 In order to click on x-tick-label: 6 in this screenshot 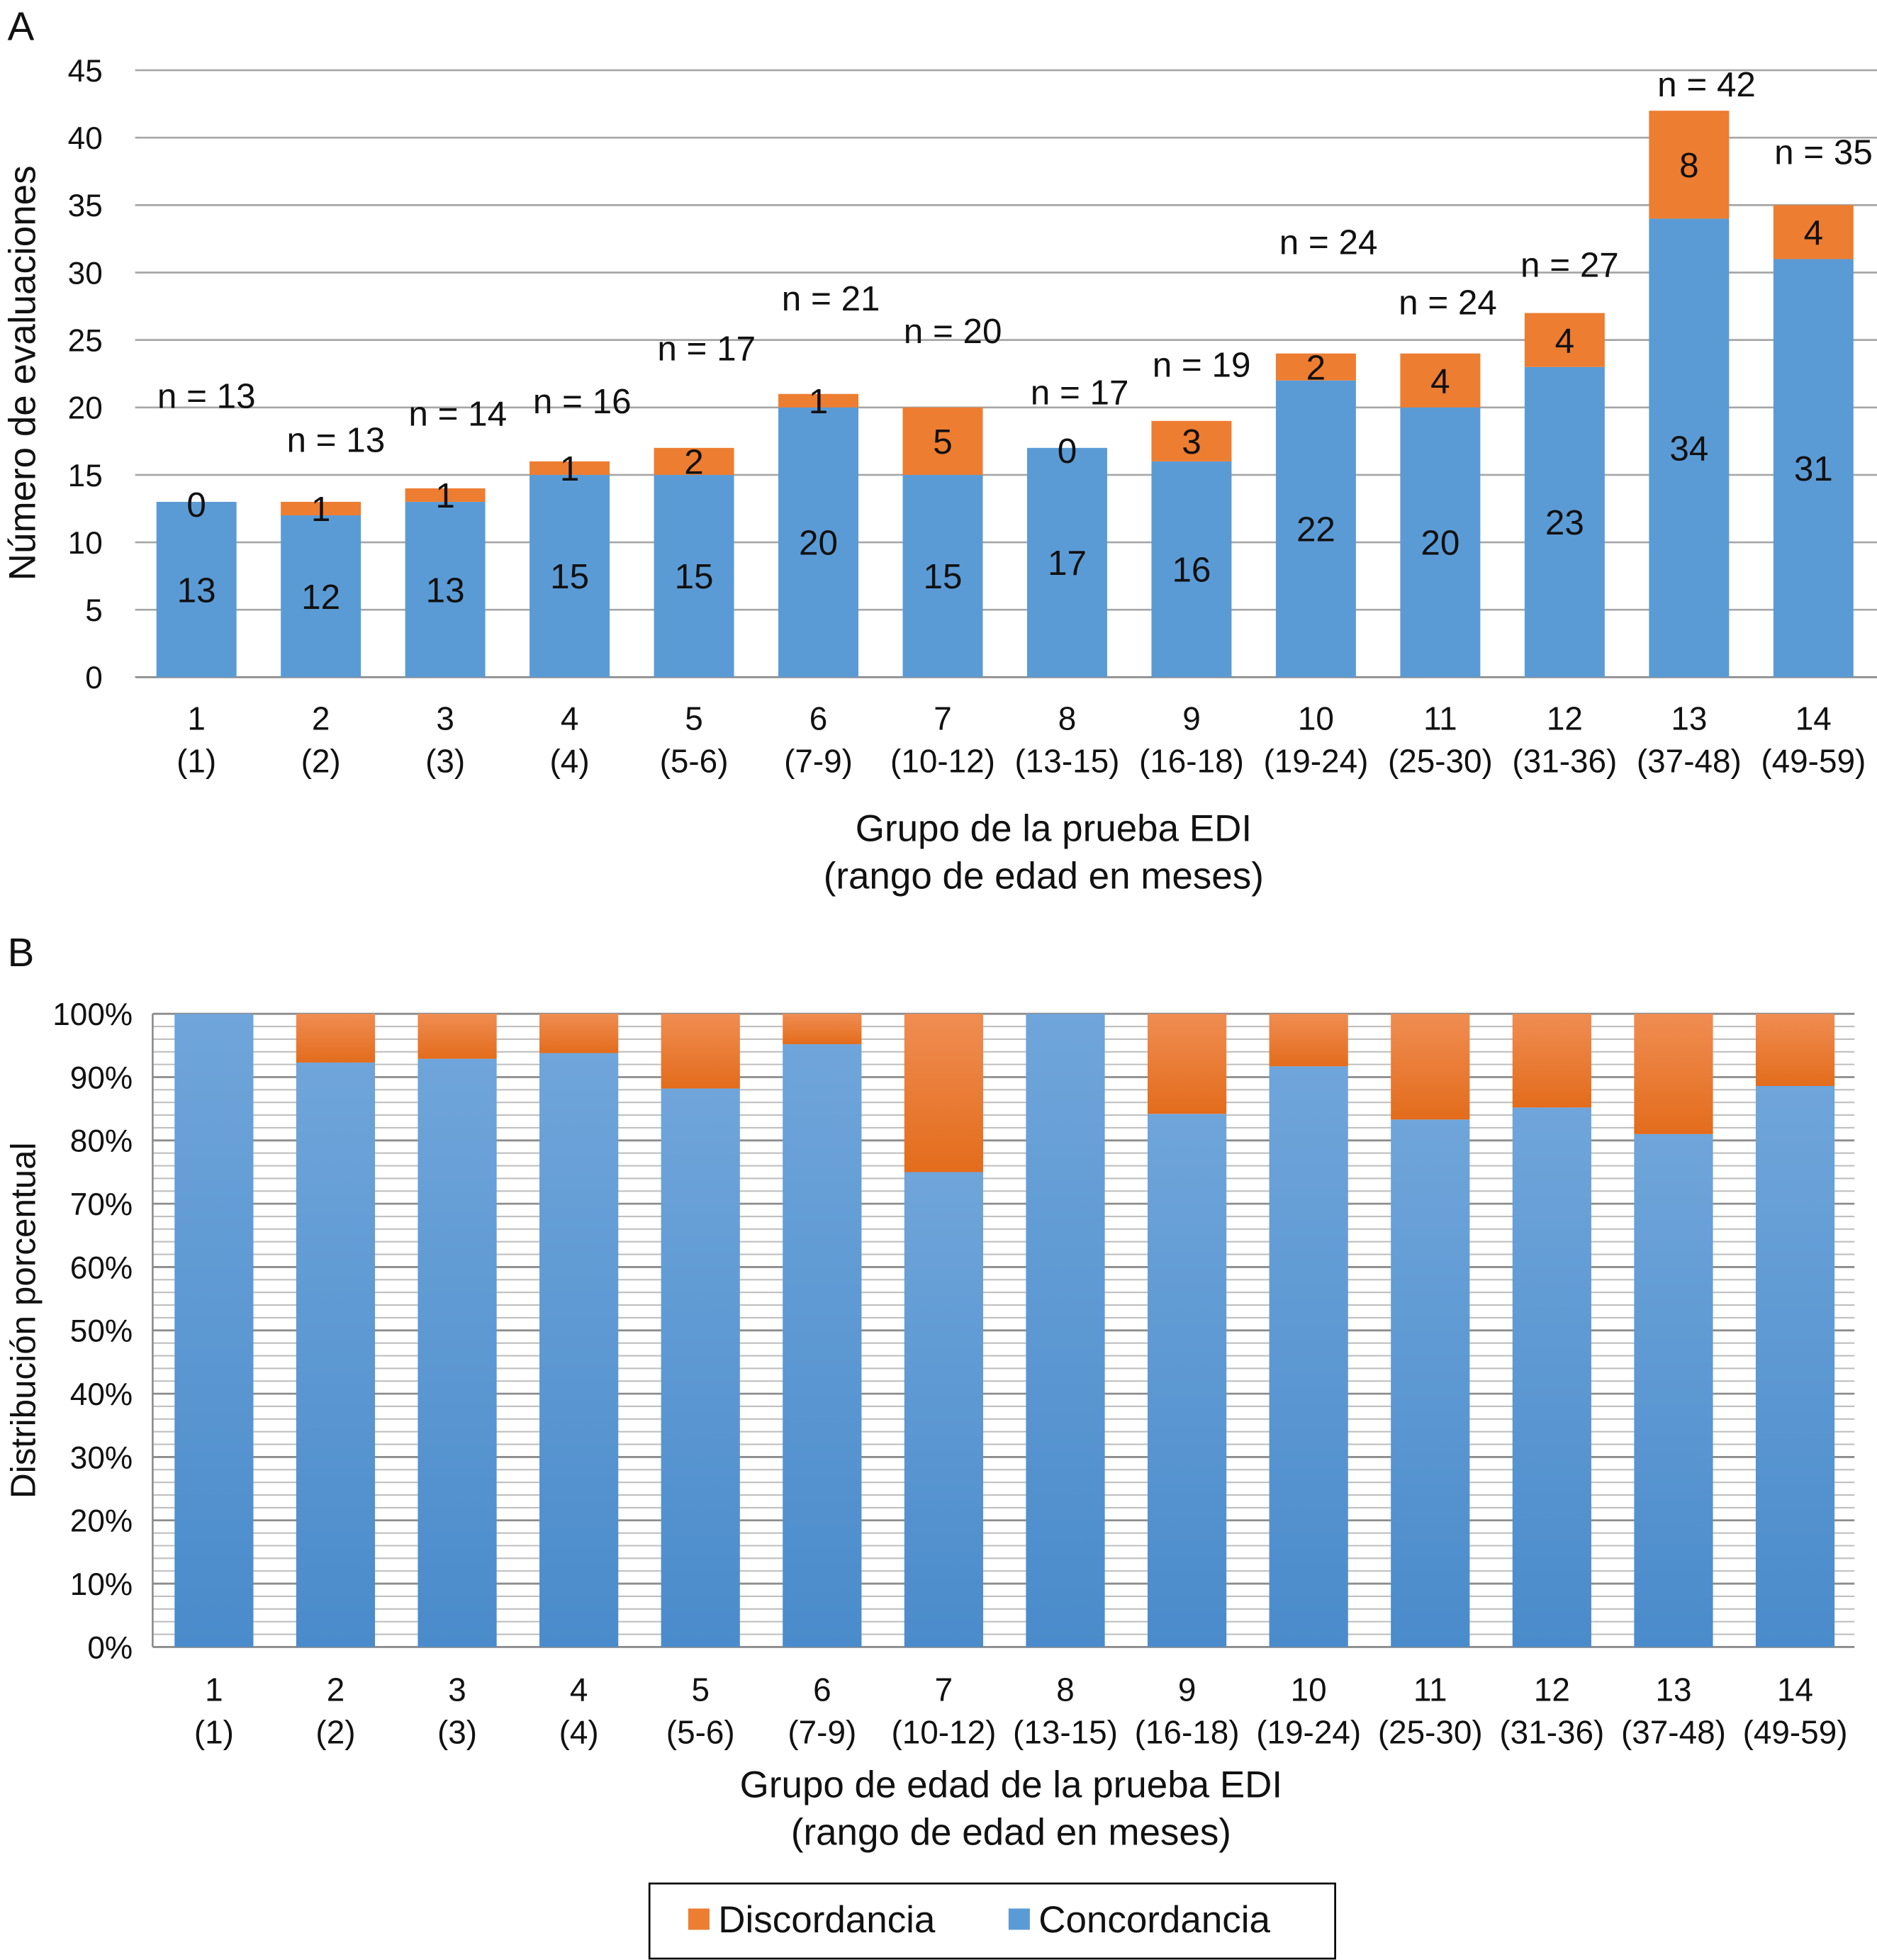, I will do `click(822, 1689)`.